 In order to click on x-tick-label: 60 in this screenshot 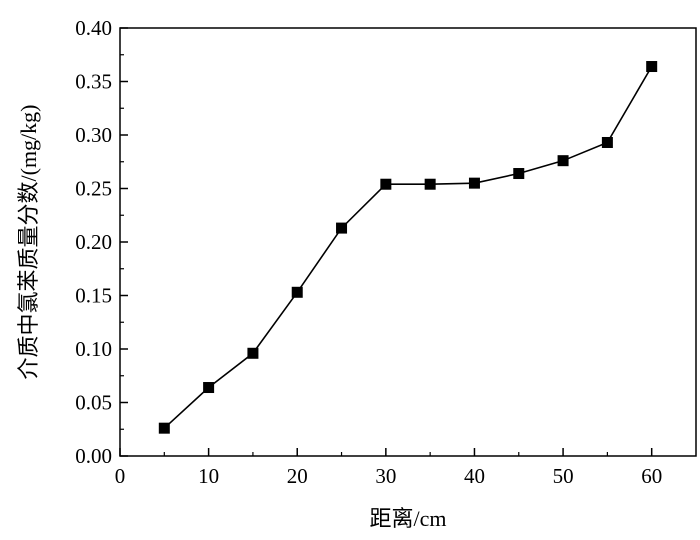, I will do `click(651, 476)`.